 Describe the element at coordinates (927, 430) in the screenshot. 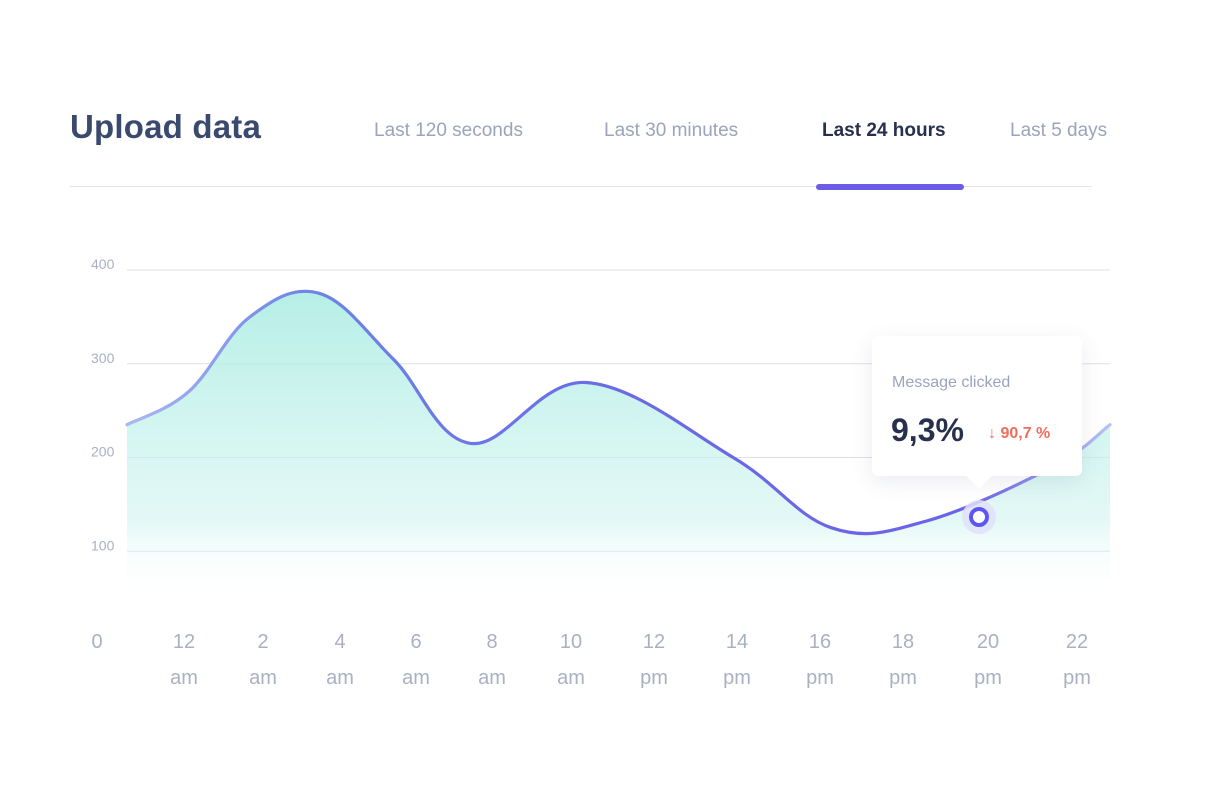

I see `tooltip-value: 9,3%` at that location.